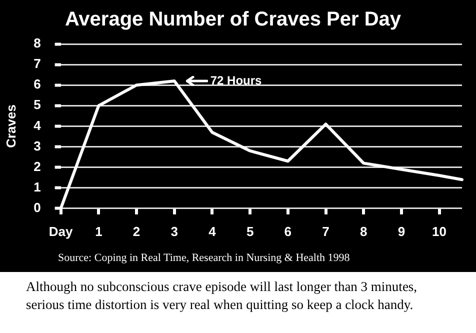 Image resolution: width=476 pixels, height=333 pixels. Describe the element at coordinates (174, 231) in the screenshot. I see `x-tick-label: 3` at that location.